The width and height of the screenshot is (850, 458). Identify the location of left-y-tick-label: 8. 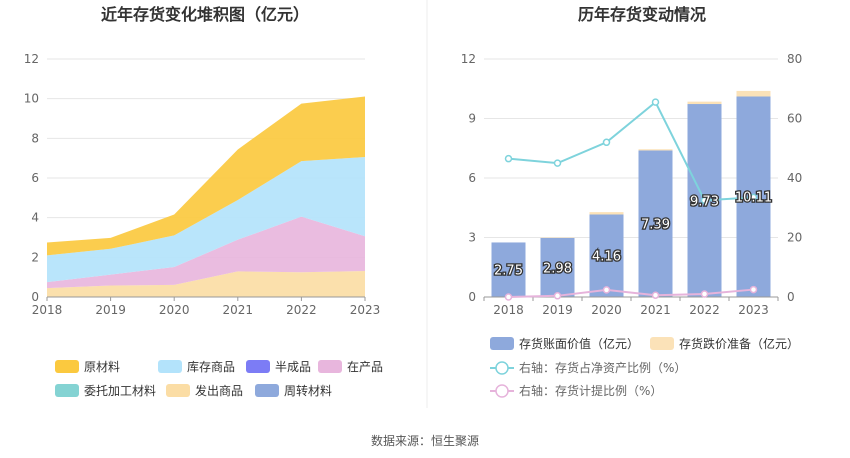
(35, 138).